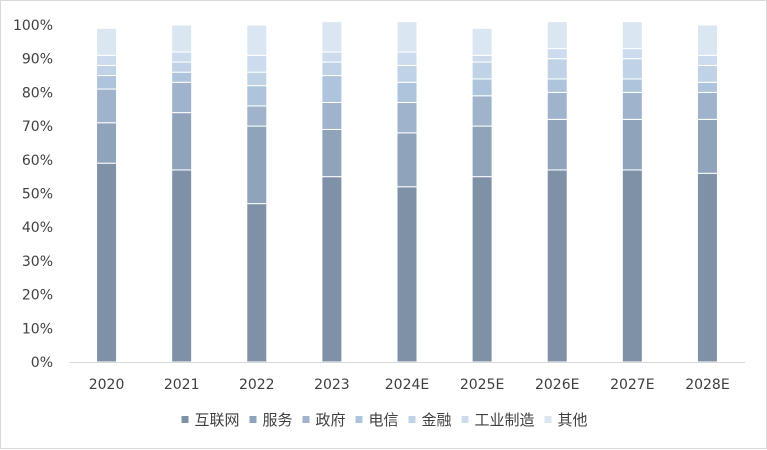 This screenshot has width=767, height=450. I want to click on bar-segment-2022-s5, so click(257, 63).